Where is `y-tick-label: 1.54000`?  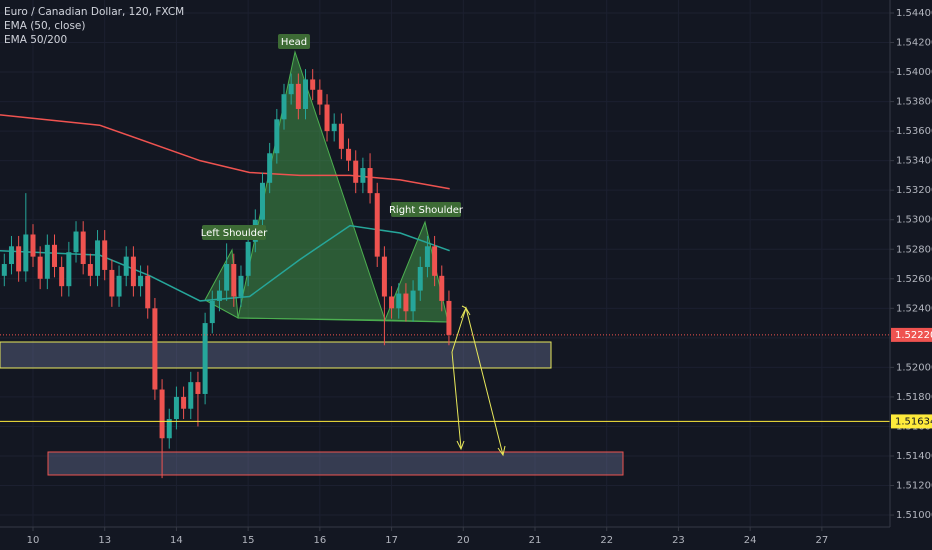
y-tick-label: 1.54000 is located at coordinates (914, 72).